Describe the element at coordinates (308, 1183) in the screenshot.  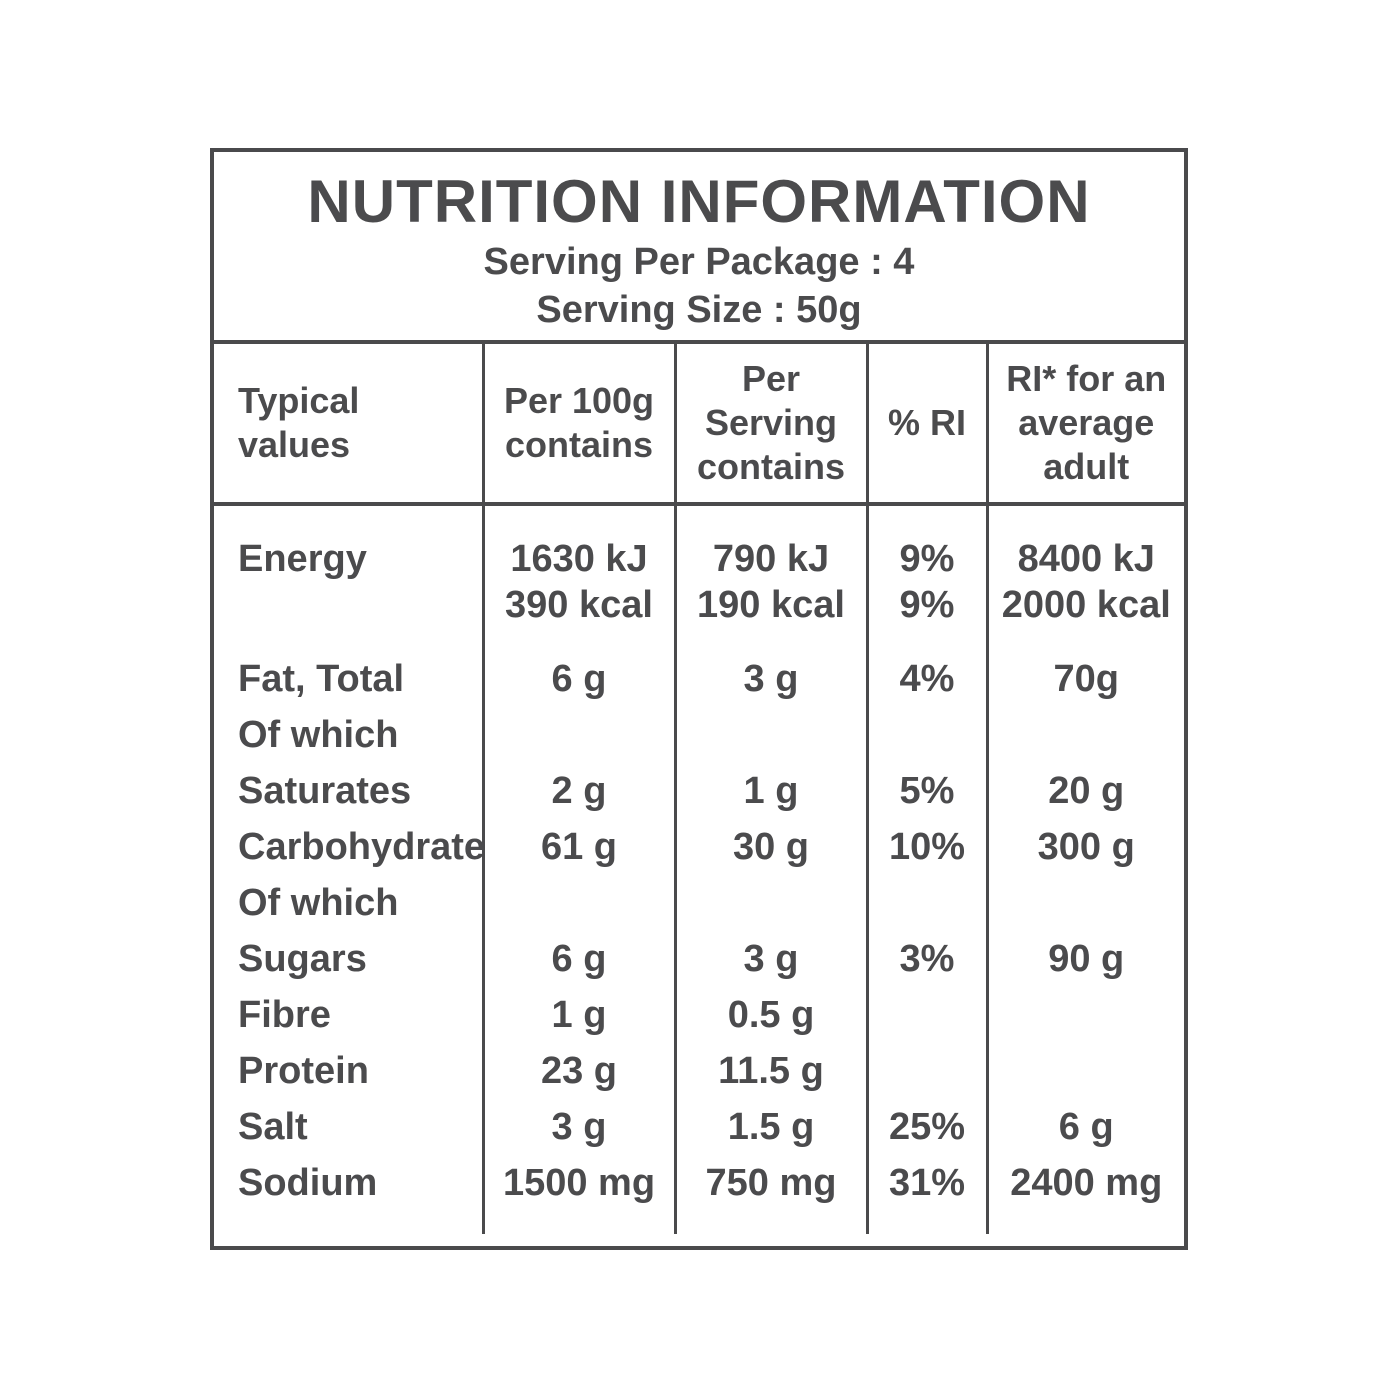
I see `nutrient-label: Sodium` at that location.